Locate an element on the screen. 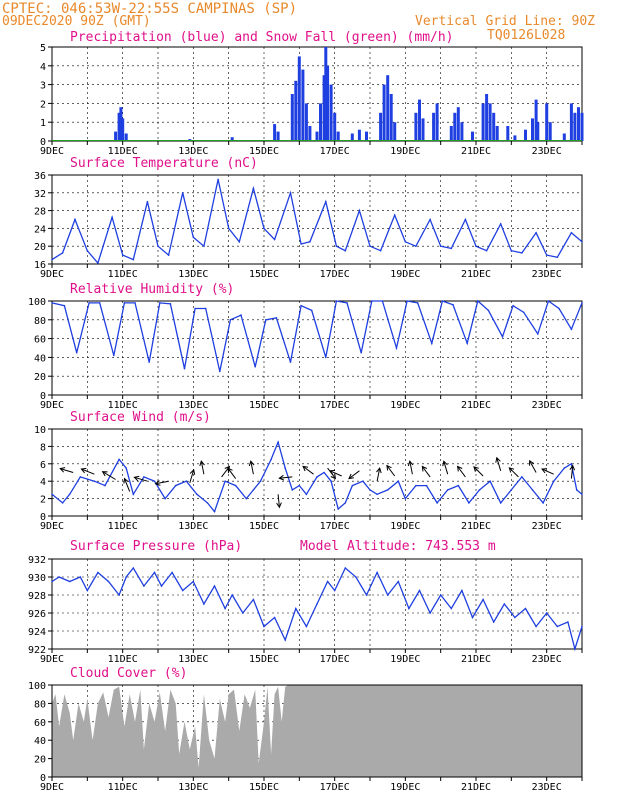 The width and height of the screenshot is (618, 800). wind-speed-line is located at coordinates (317, 476).